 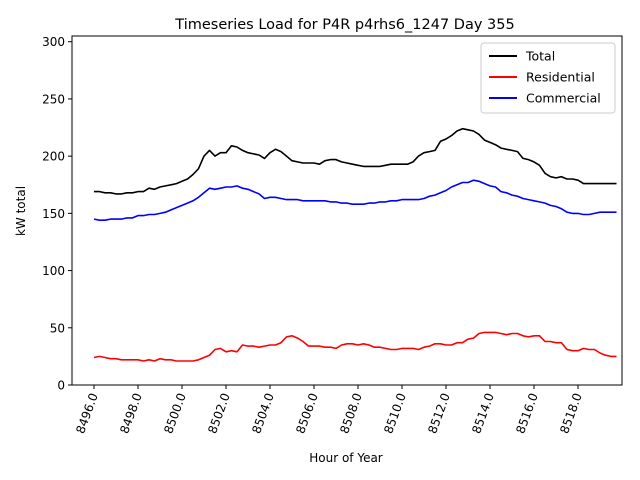 I want to click on y-tick-label: 150, so click(x=53, y=214).